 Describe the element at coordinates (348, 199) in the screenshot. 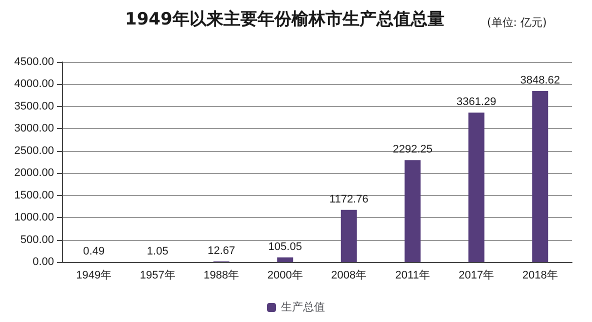

I see `data-label: 1172.76` at that location.